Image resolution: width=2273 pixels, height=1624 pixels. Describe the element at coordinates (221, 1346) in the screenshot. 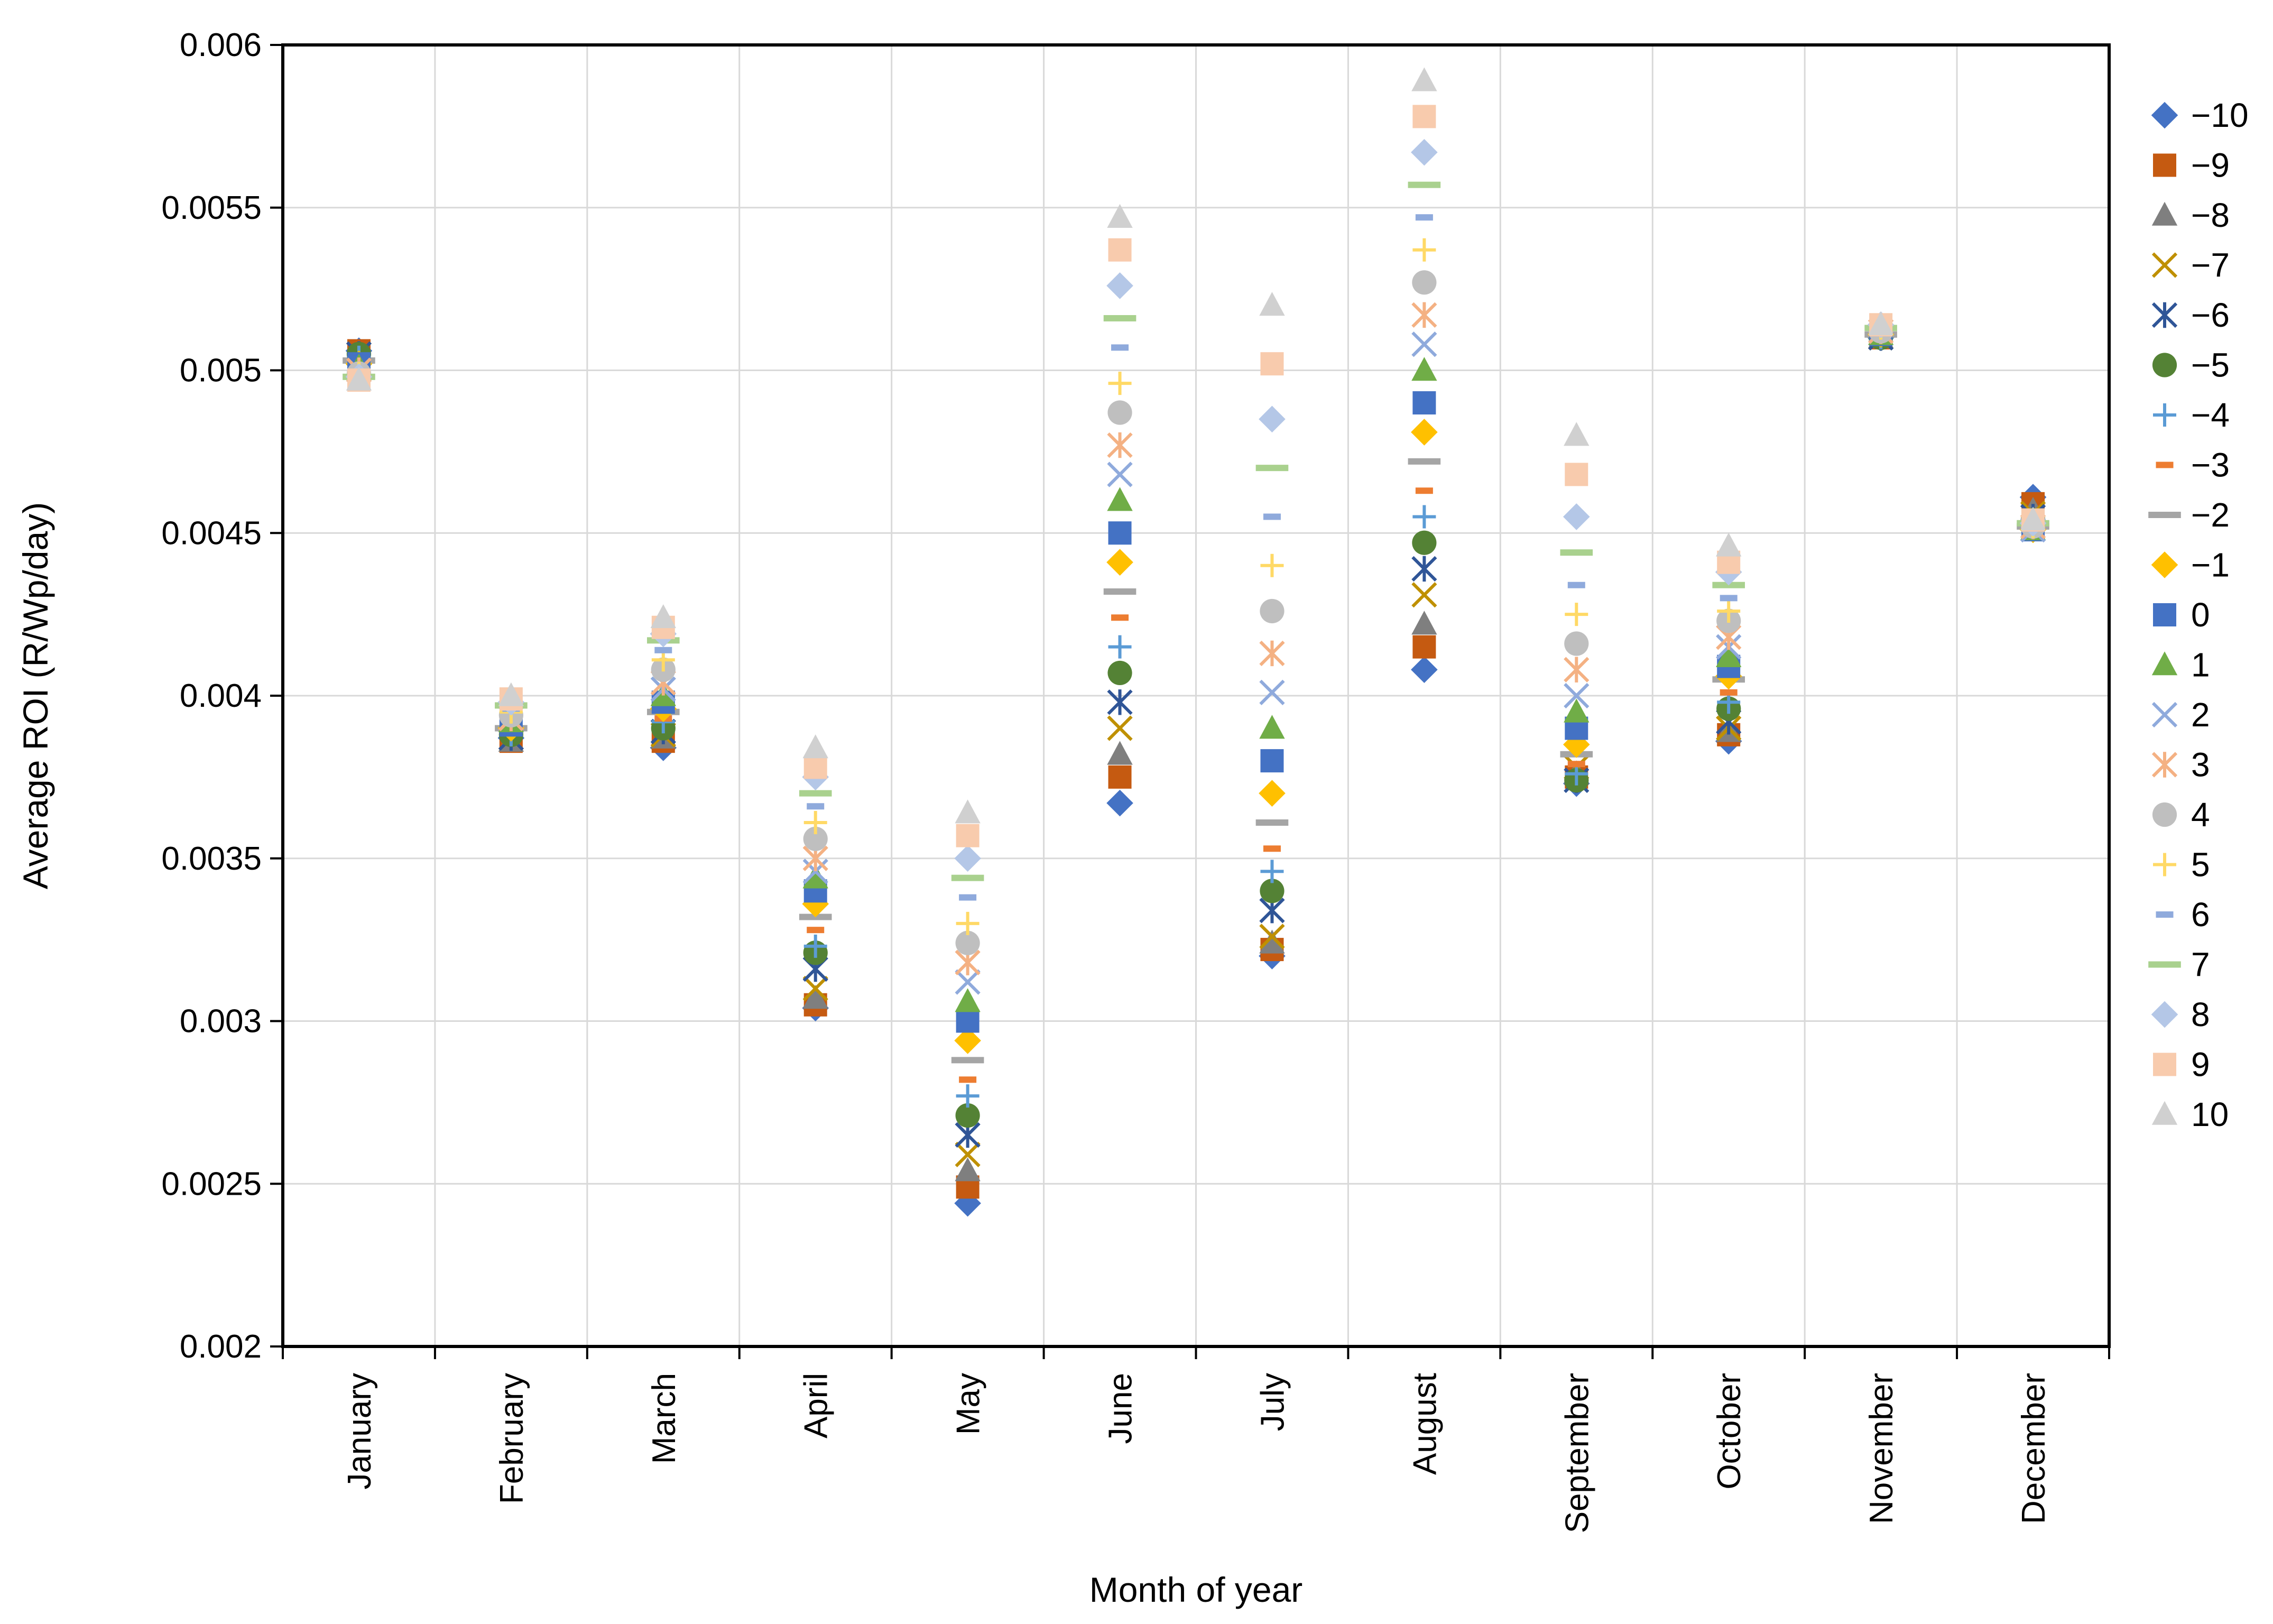

I see `y-tick-label: 0.002` at that location.